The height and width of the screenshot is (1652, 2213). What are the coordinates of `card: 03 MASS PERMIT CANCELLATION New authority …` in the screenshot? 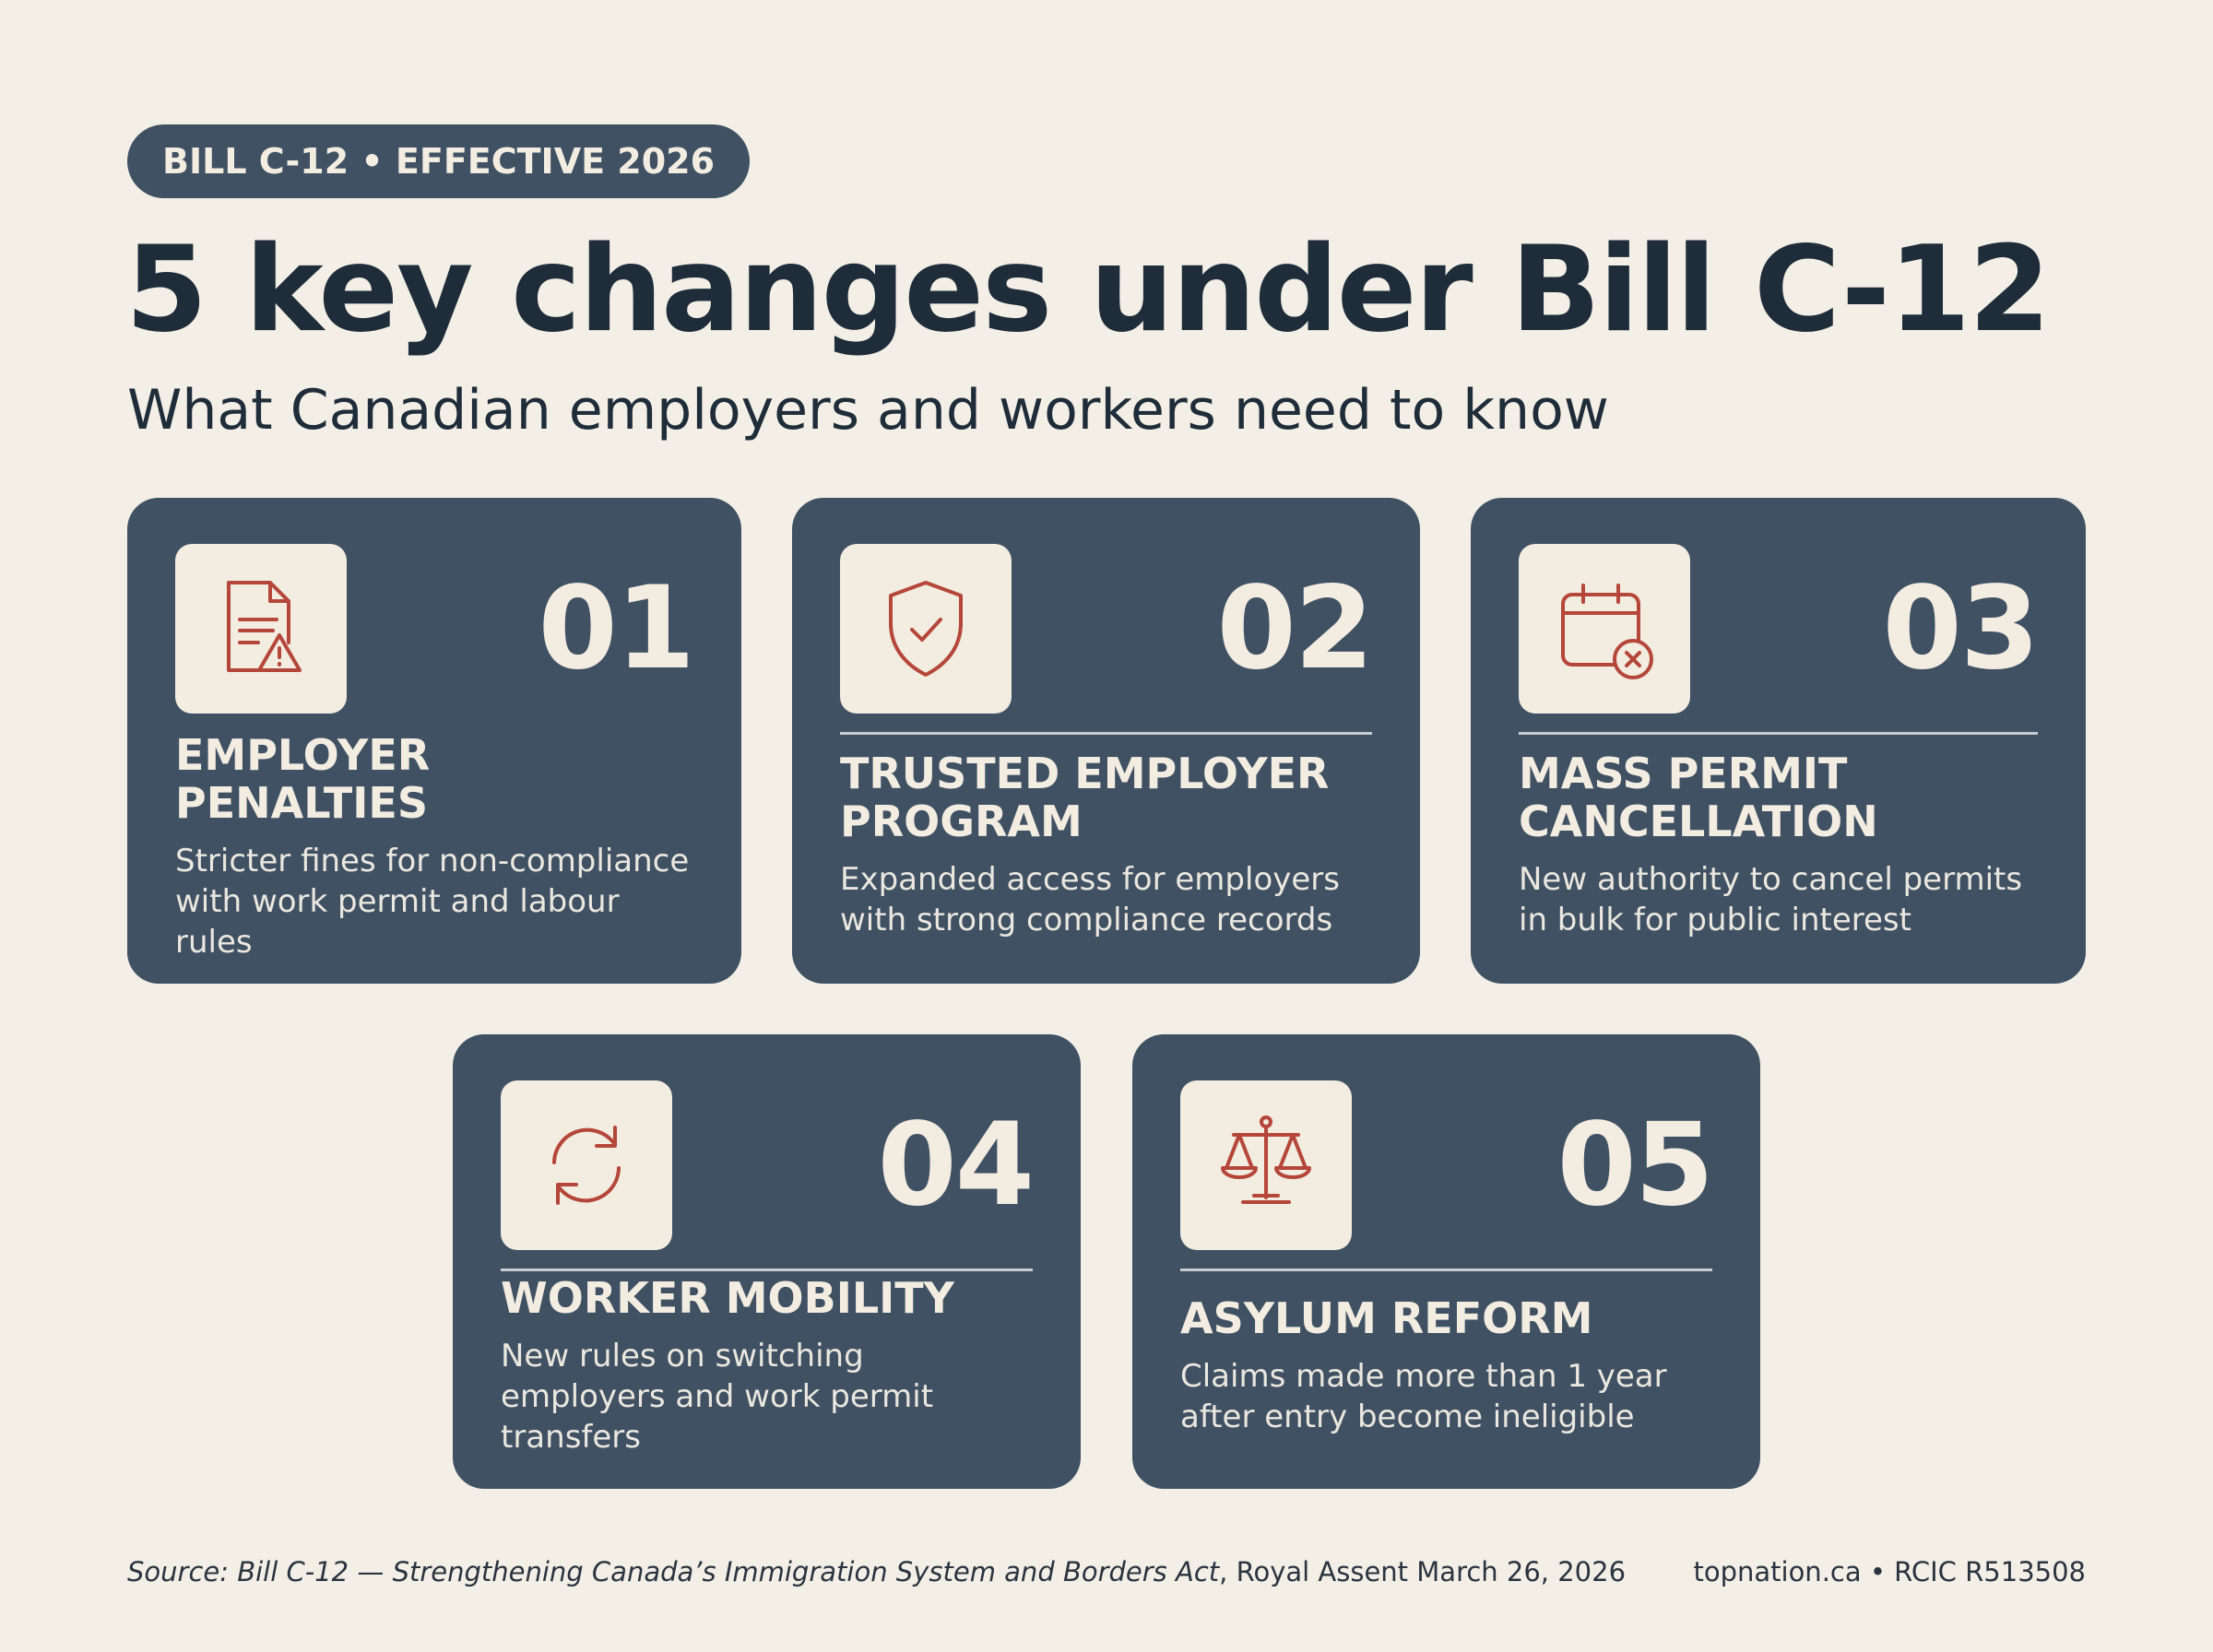 It's located at (1778, 741).